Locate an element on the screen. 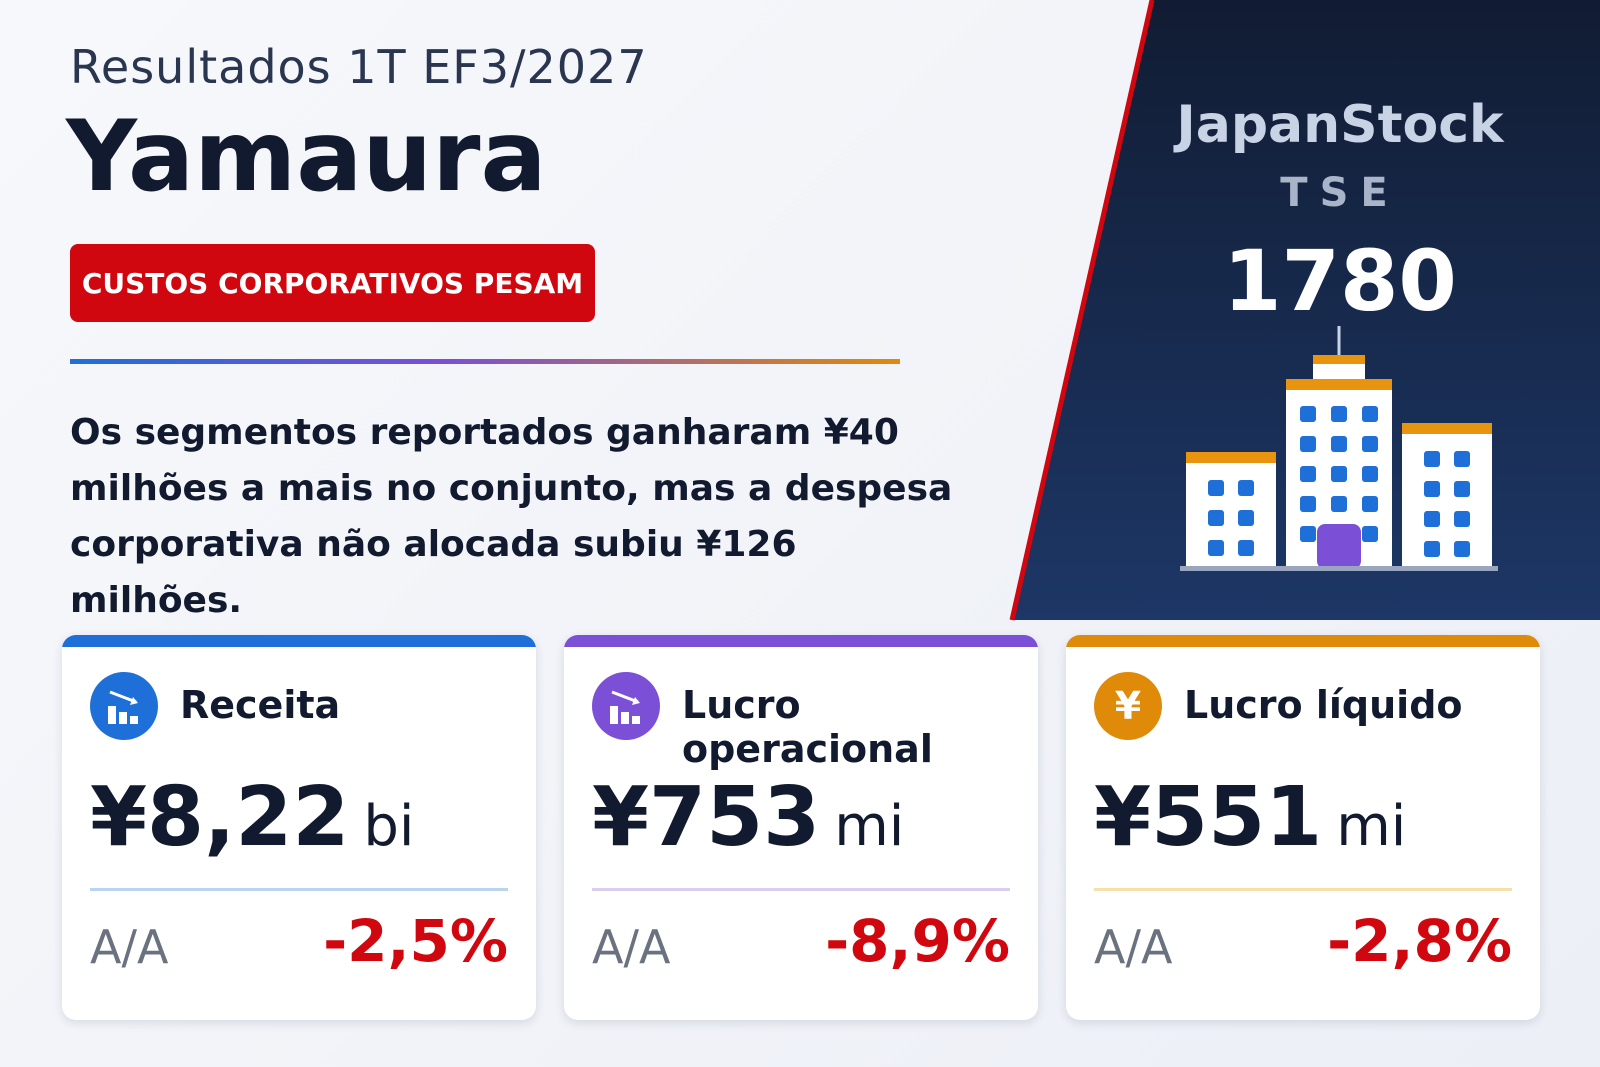 The width and height of the screenshot is (1600, 1067). card-value: ¥753 is located at coordinates (706, 817).